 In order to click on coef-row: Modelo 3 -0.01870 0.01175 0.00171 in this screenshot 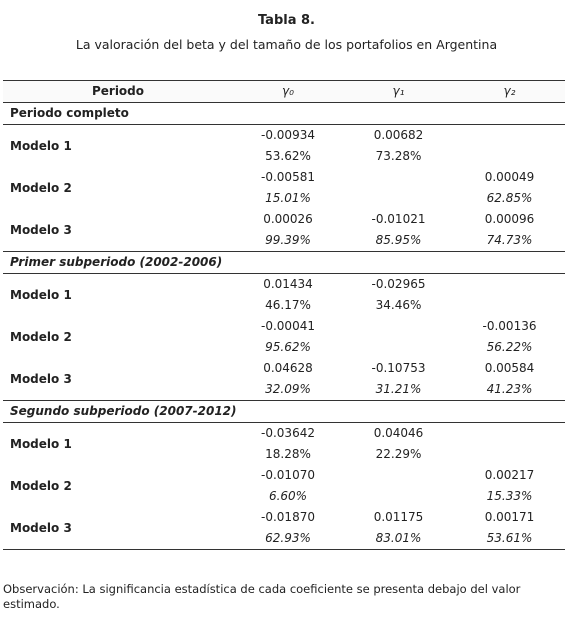, I will do `click(284, 528)`.